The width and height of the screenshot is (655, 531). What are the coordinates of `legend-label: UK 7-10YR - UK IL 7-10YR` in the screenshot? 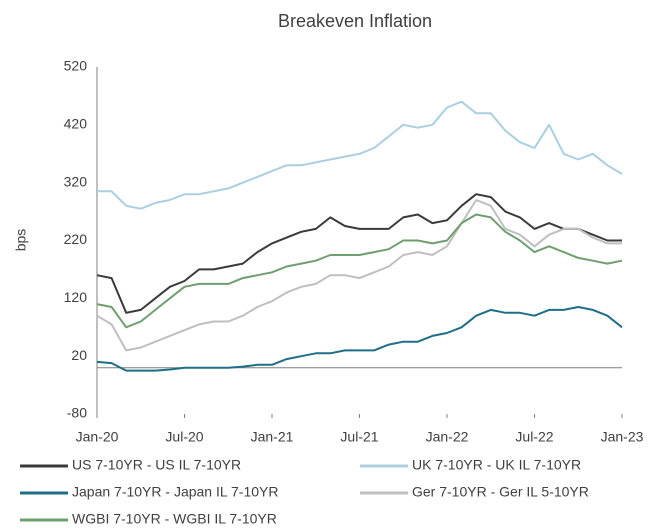 It's located at (496, 465).